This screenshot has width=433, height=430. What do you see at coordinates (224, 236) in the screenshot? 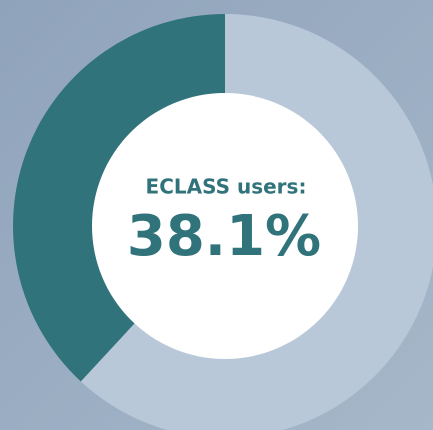
I see `center-value: 38.1%` at bounding box center [224, 236].